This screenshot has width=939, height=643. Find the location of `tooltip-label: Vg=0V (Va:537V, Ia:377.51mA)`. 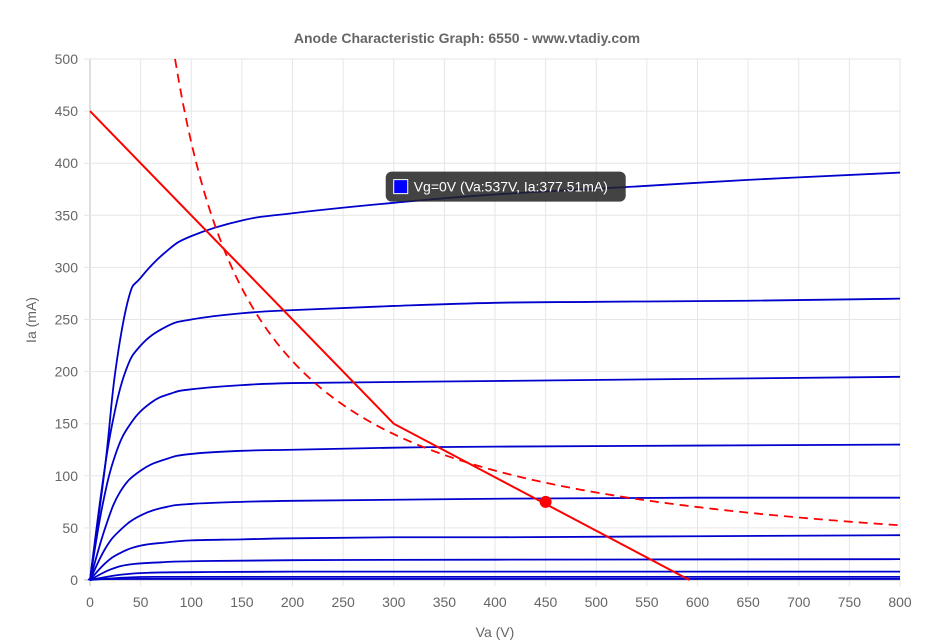

tooltip-label: Vg=0V (Va:537V, Ia:377.51mA) is located at coordinates (511, 187).